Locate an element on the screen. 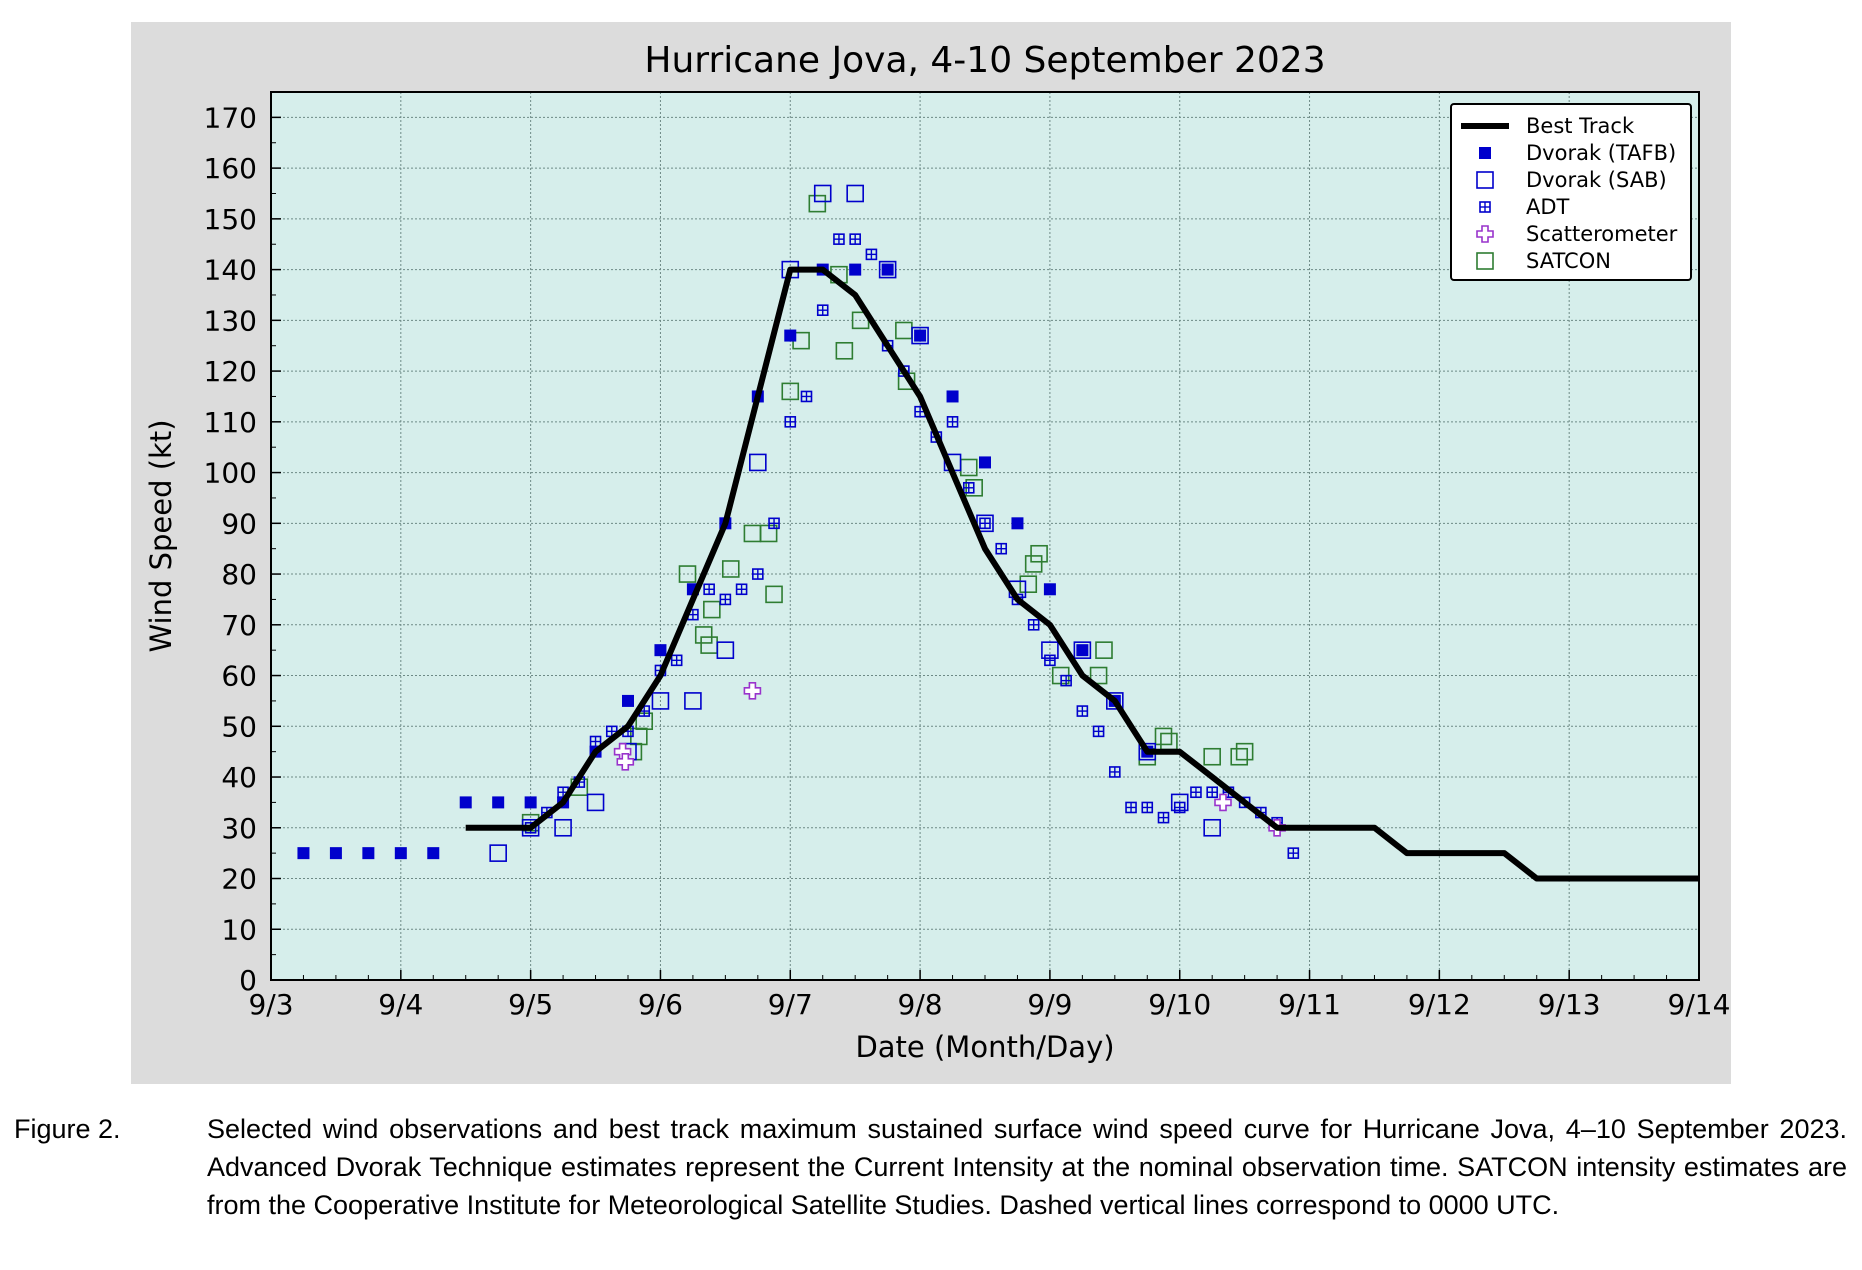 This screenshot has height=1270, width=1862. y-tick-label: 90 is located at coordinates (239, 523).